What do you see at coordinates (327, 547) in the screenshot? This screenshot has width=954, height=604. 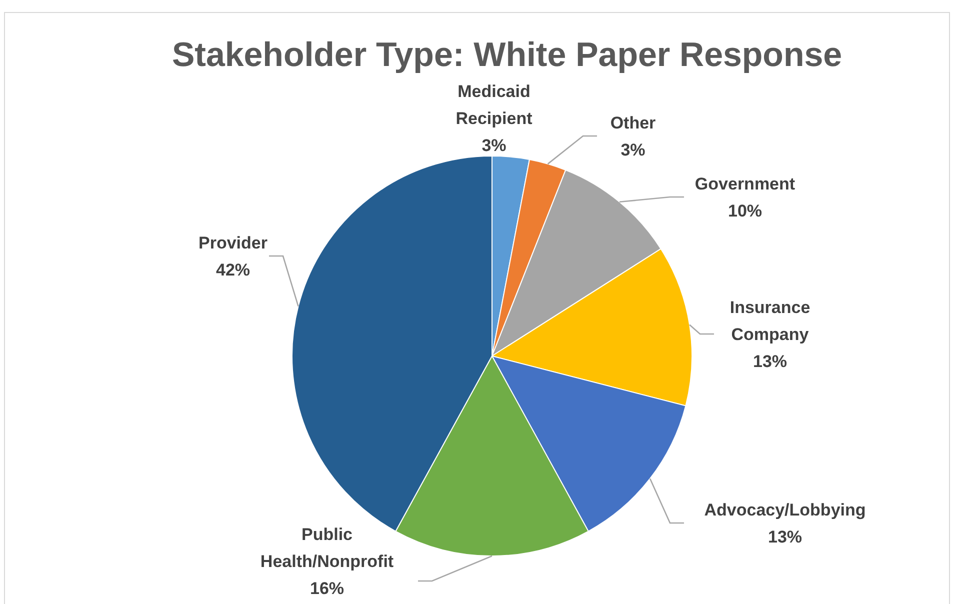 I see `slice-label: Public Health/Nonprofit` at bounding box center [327, 547].